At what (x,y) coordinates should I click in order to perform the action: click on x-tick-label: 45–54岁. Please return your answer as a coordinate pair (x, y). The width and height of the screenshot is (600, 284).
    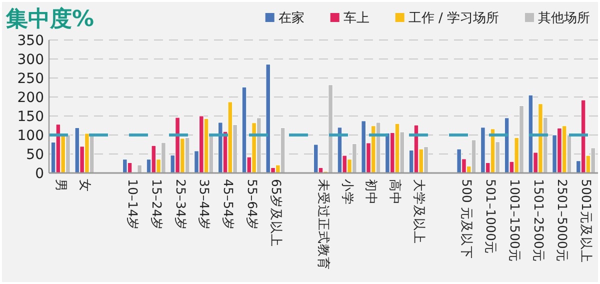
    Looking at the image, I should click on (228, 204).